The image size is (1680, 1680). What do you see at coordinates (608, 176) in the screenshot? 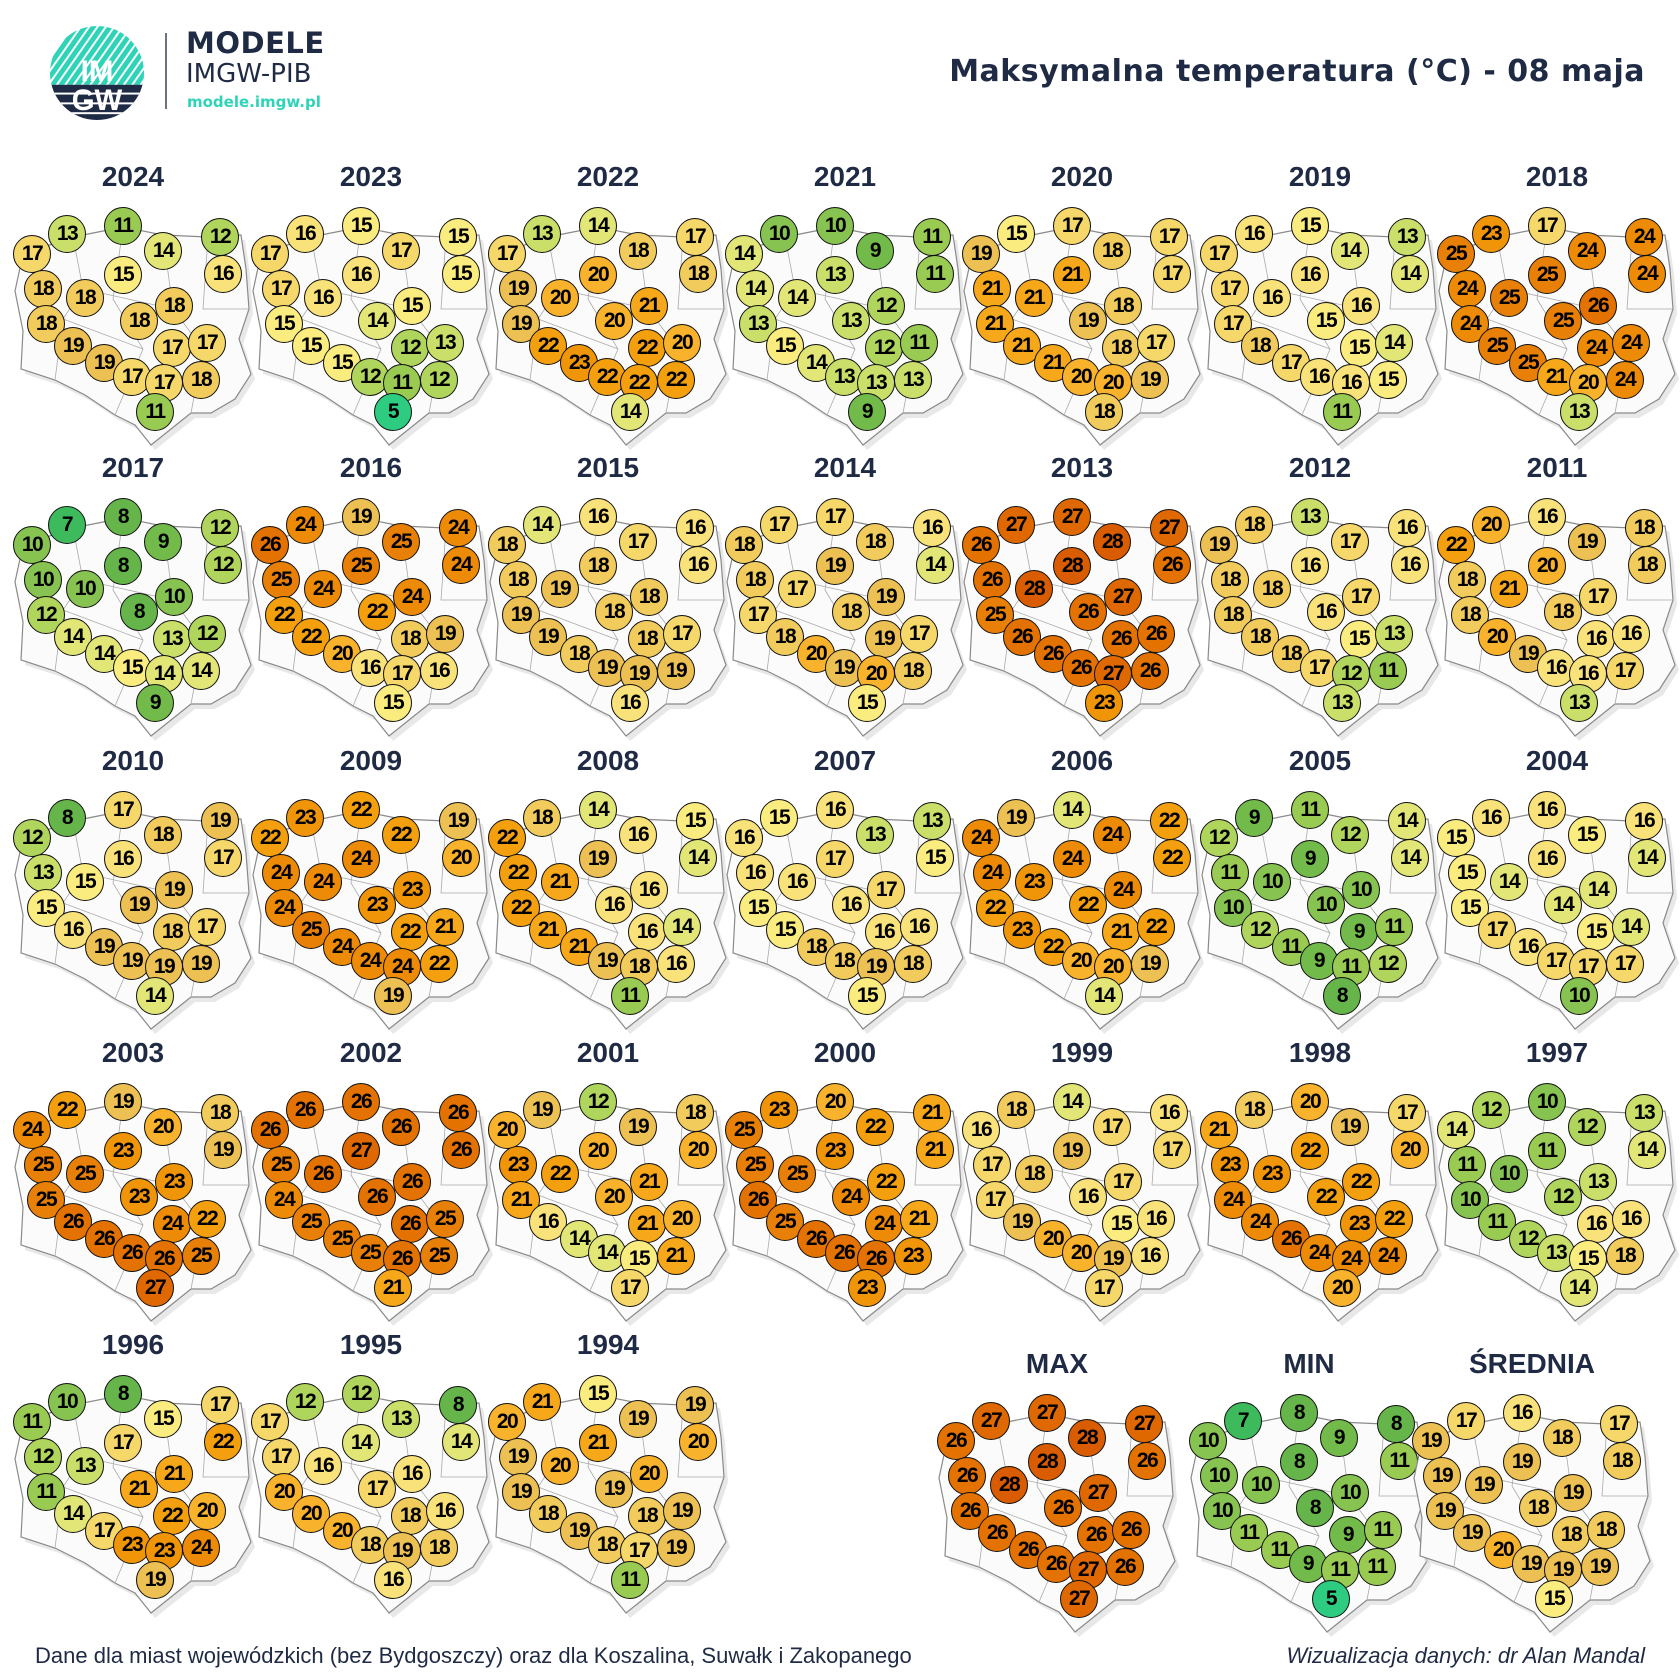
I see `map-title: 2022` at bounding box center [608, 176].